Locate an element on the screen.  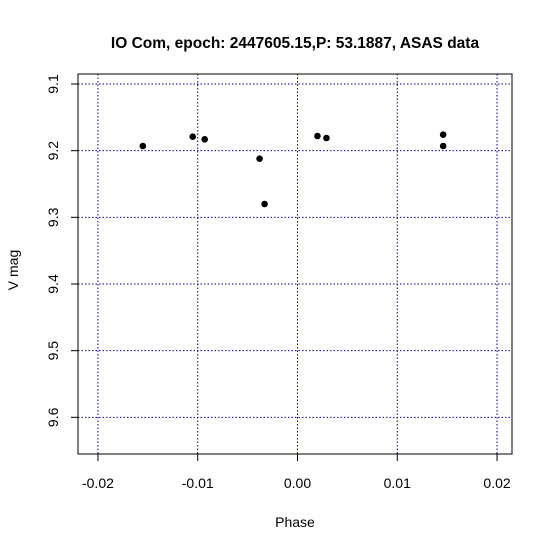
x-tick-label: -0.01 is located at coordinates (198, 483).